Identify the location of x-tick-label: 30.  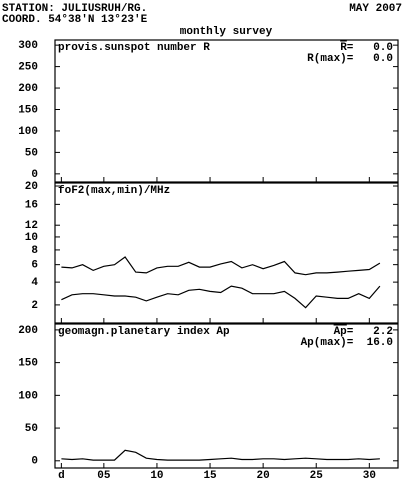
(369, 475).